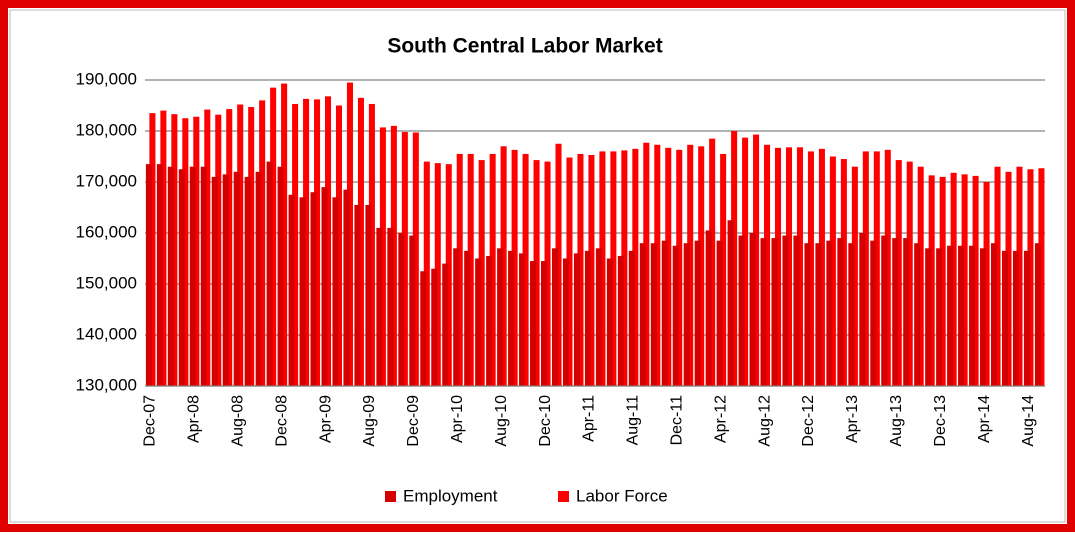  Describe the element at coordinates (106, 129) in the screenshot. I see `y-tick-label: 180,000` at that location.